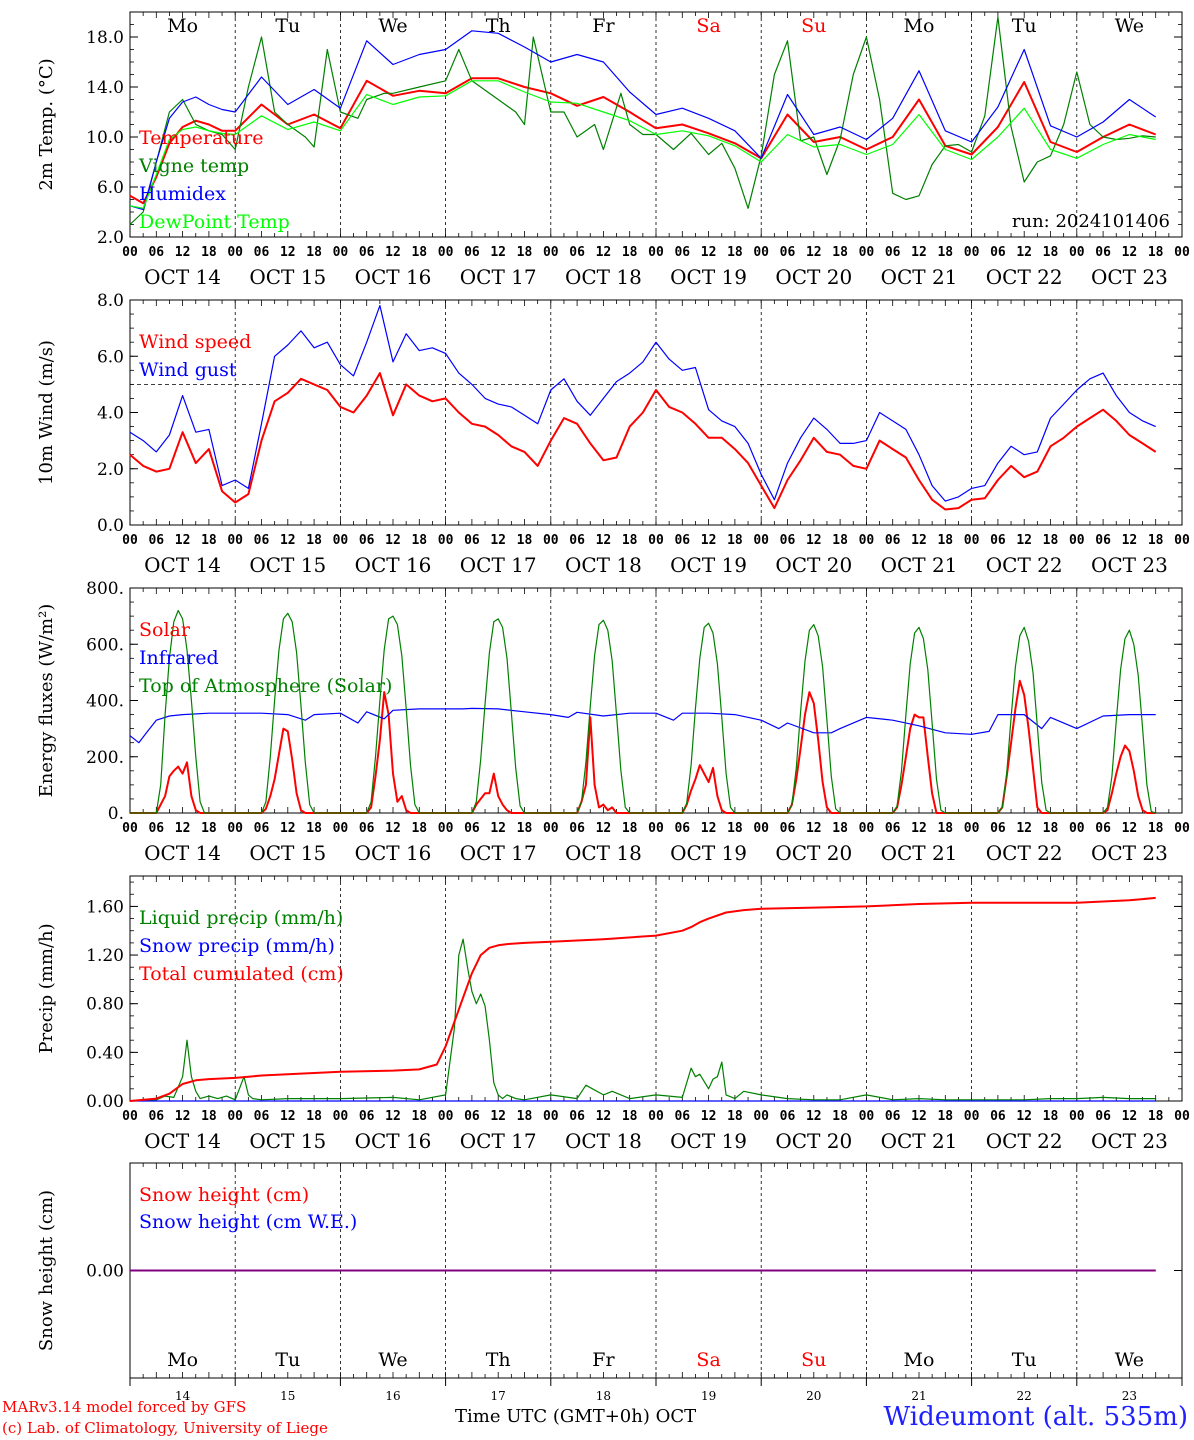  What do you see at coordinates (813, 1396) in the screenshot?
I see `bottom-day-number: 20` at bounding box center [813, 1396].